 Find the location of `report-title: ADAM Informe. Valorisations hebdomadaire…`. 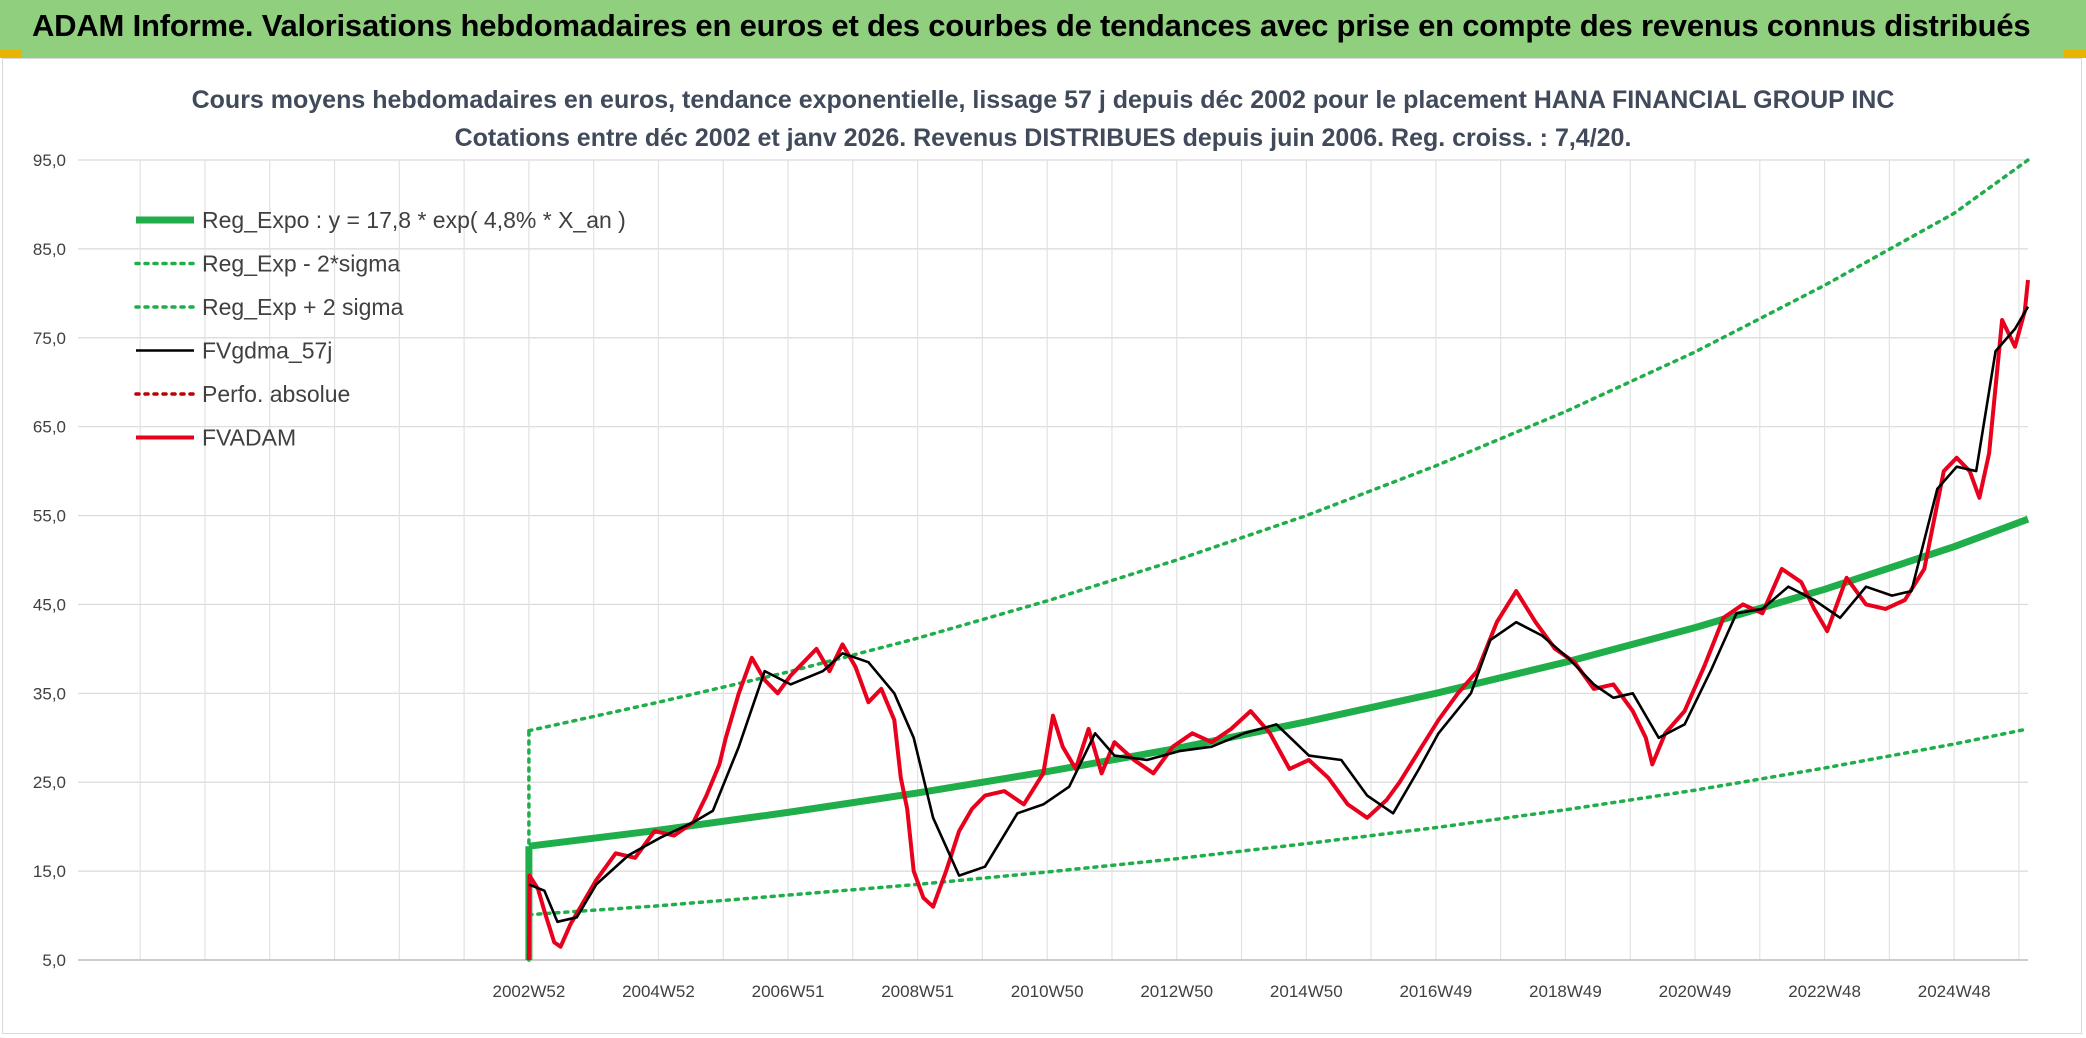

report-title: ADAM Informe. Valorisations hebdomadaire… is located at coordinates (1031, 25).